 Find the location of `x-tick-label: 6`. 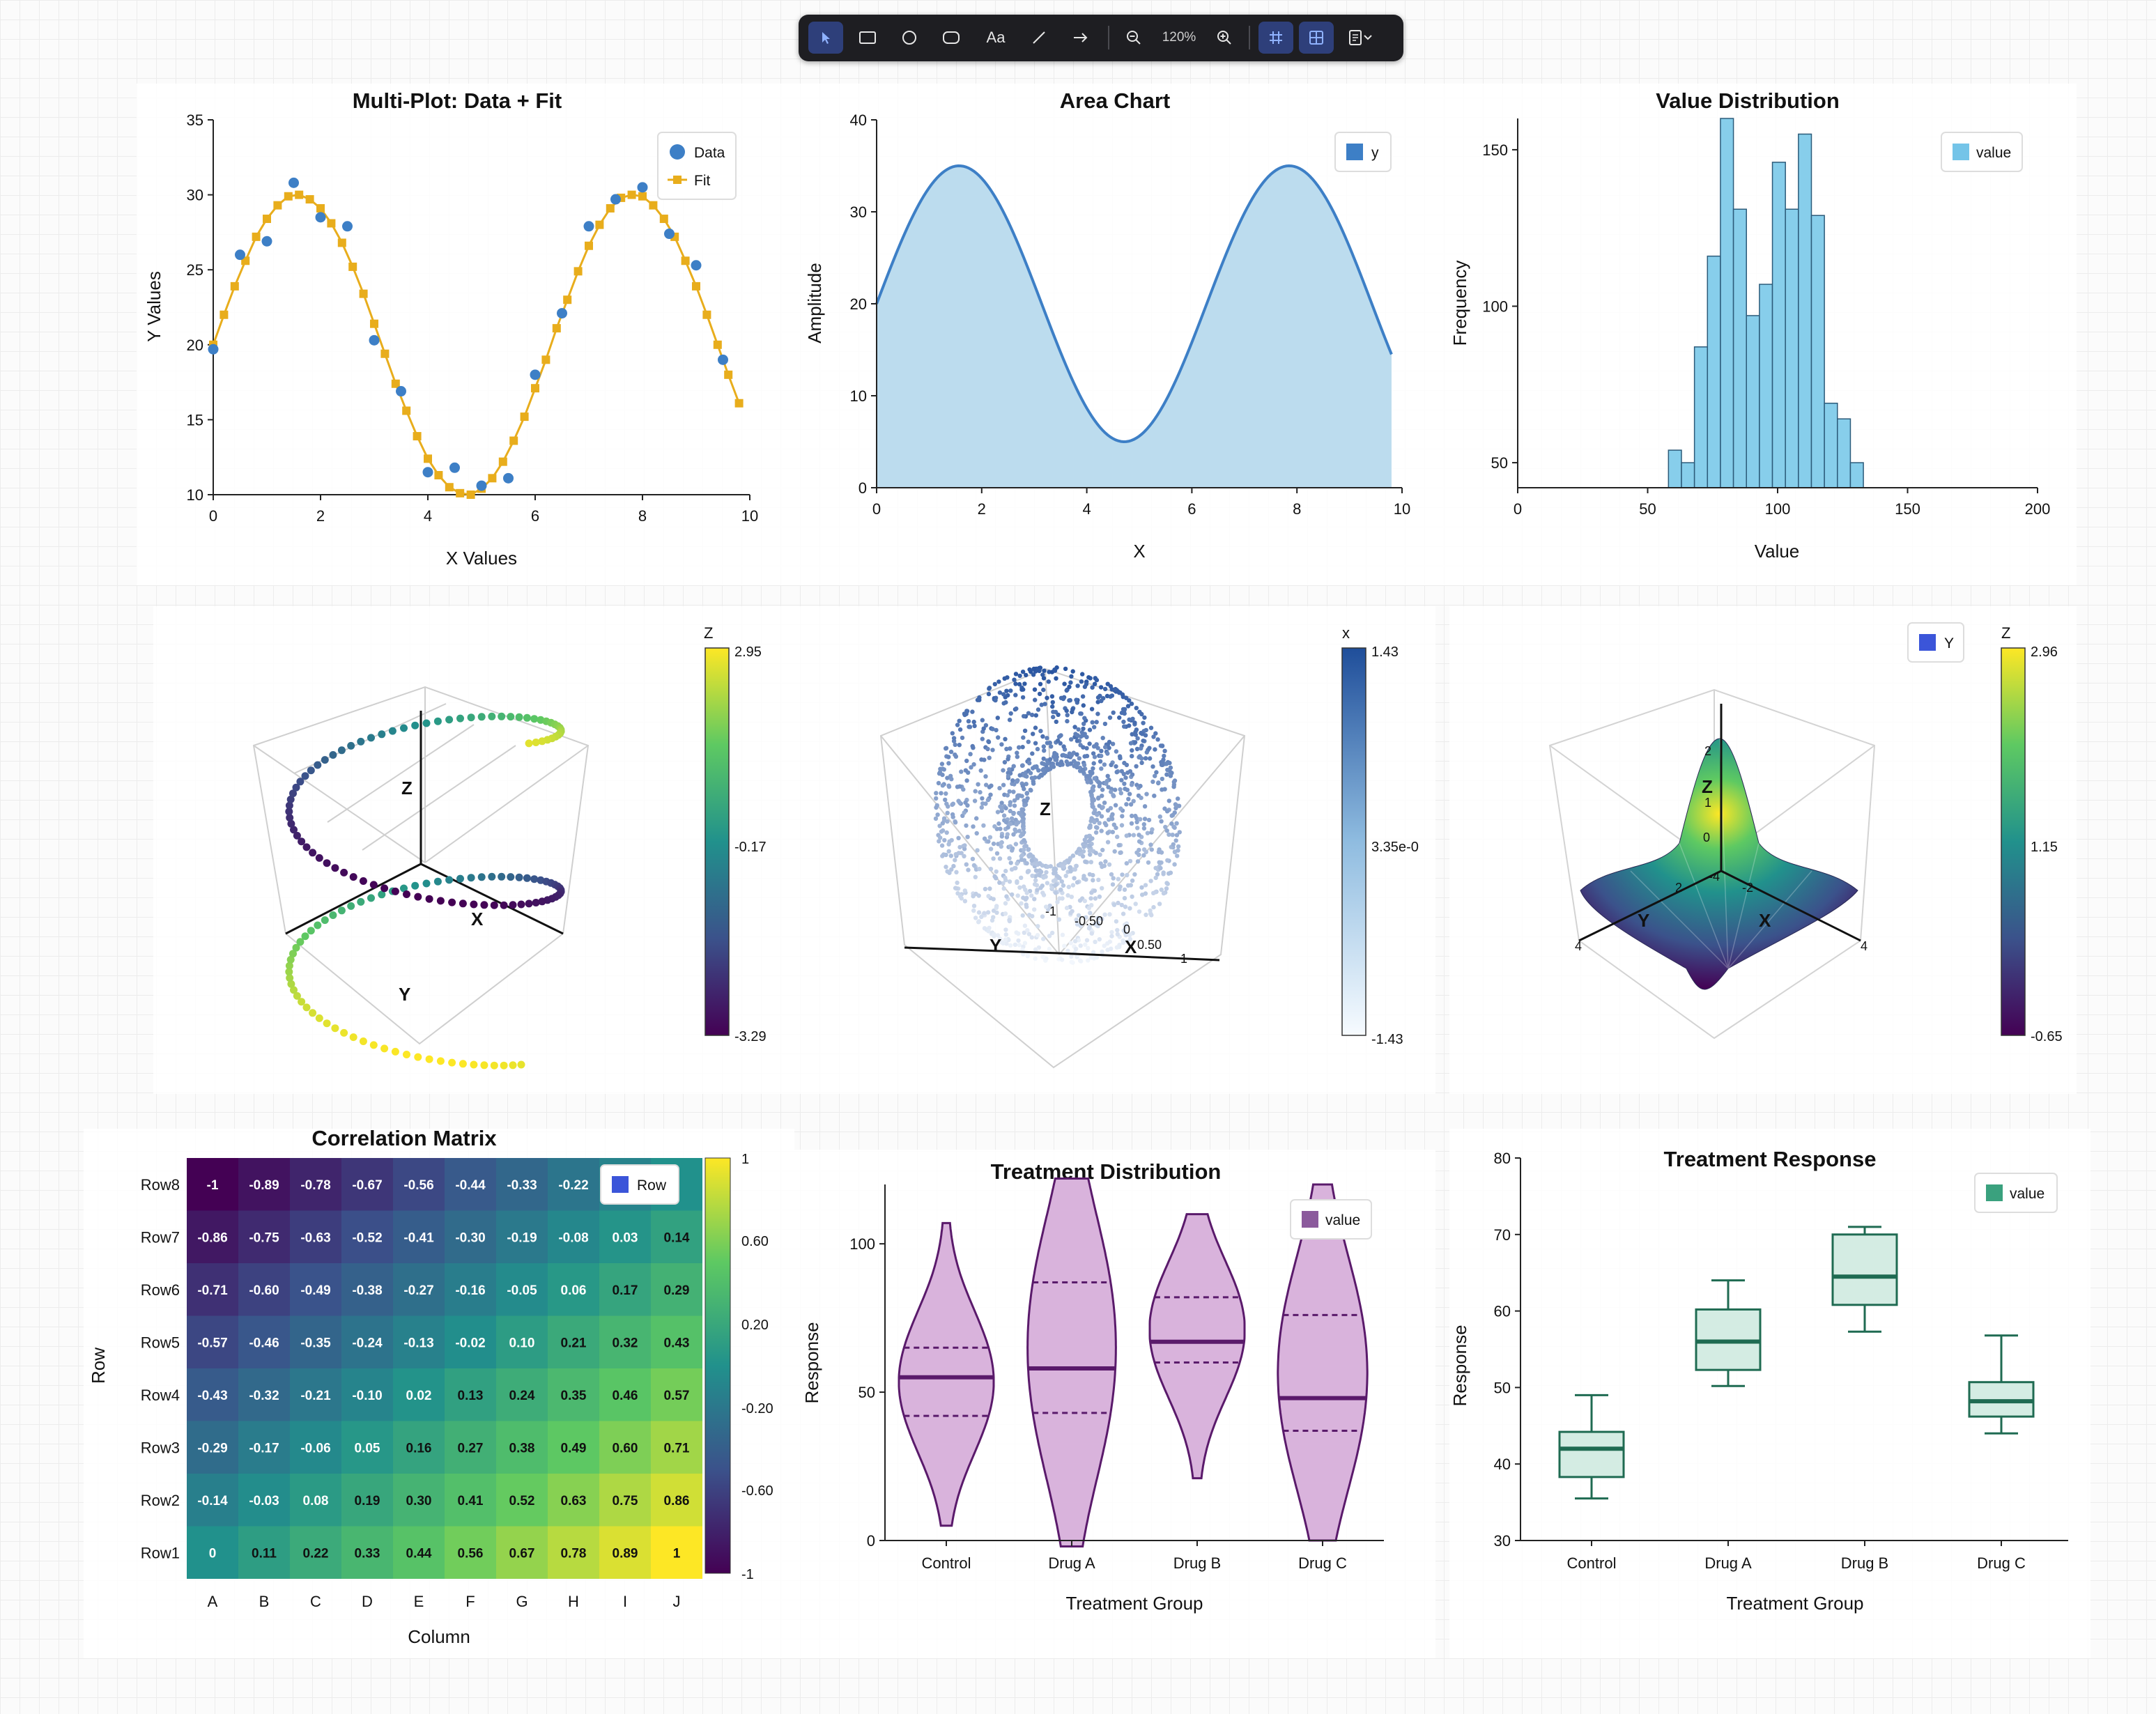

x-tick-label: 6 is located at coordinates (1191, 509).